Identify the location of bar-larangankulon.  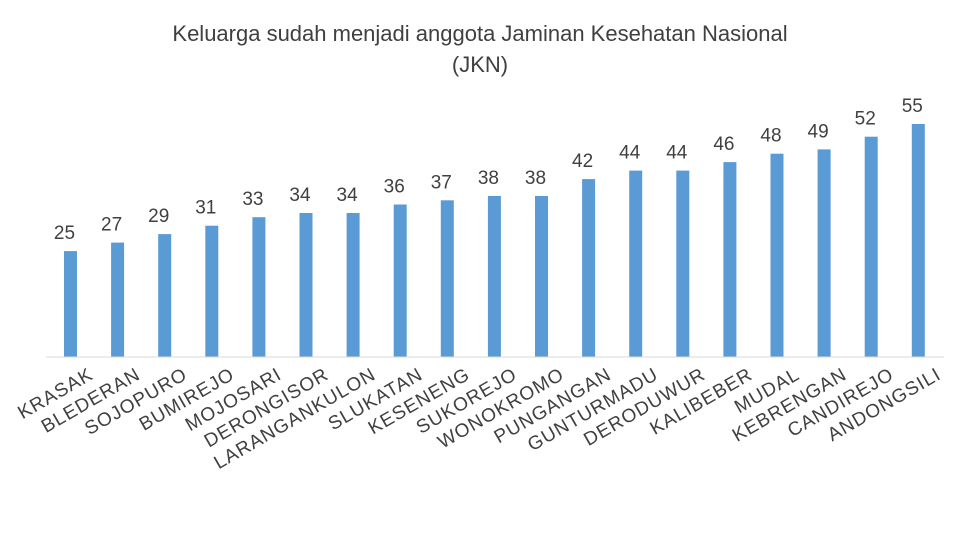
(353, 285).